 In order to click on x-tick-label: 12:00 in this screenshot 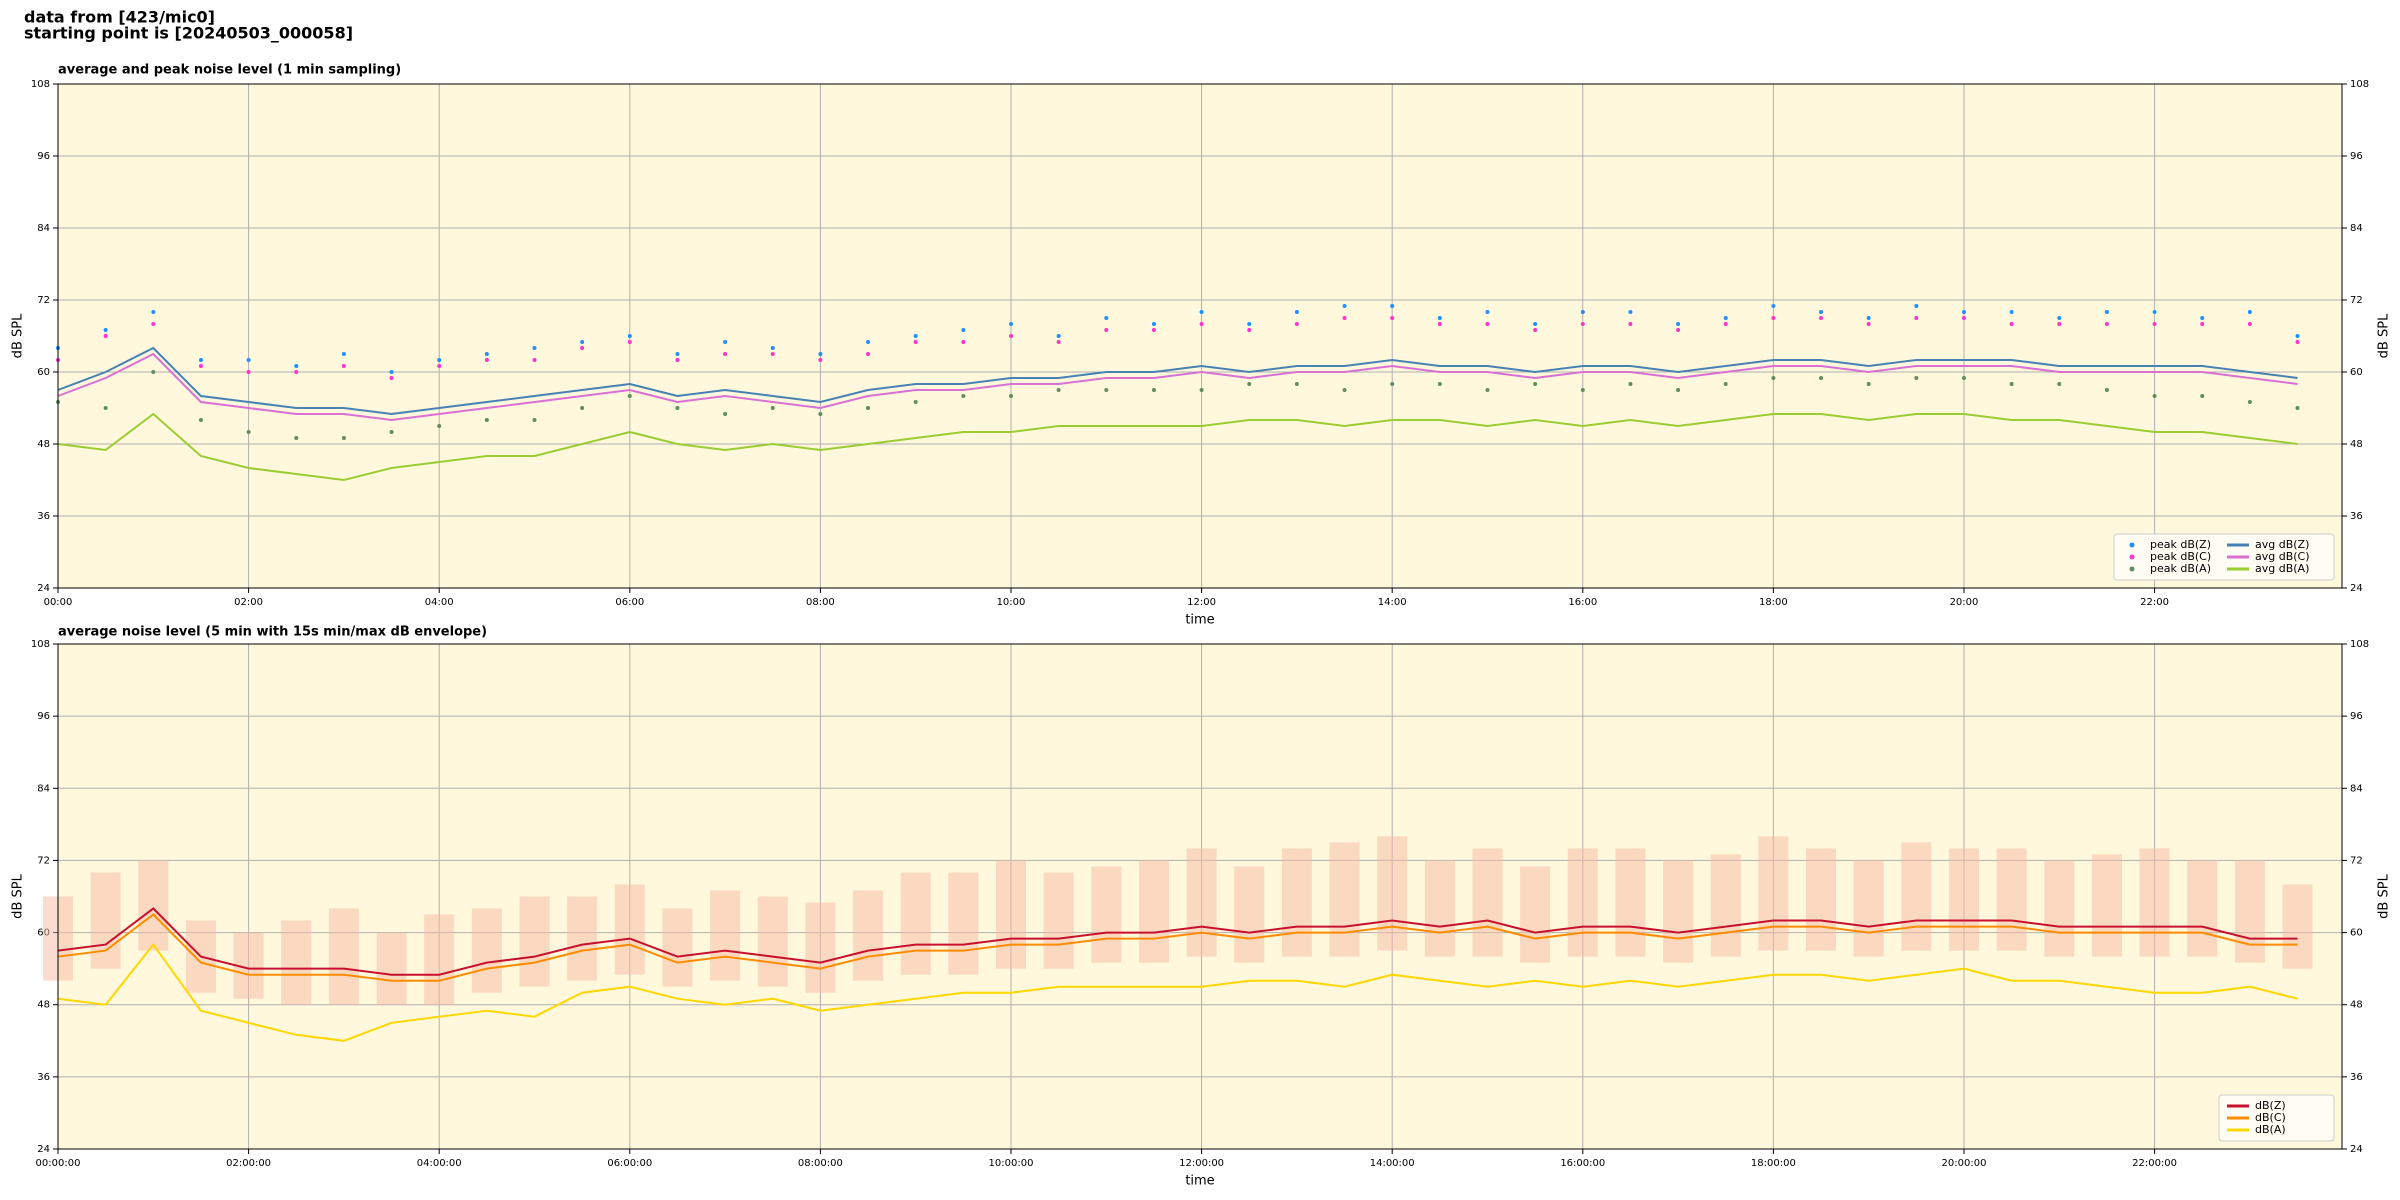, I will do `click(1201, 602)`.